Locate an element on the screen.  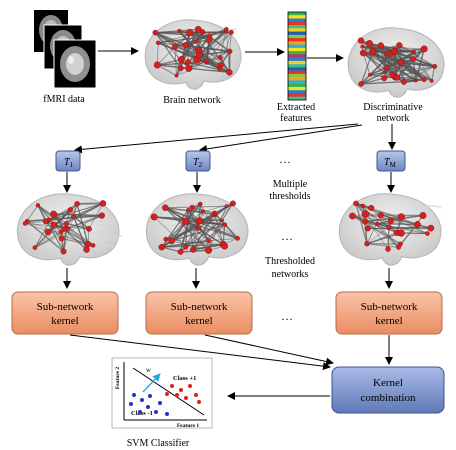
svm-plot-frame is located at coordinates (162, 393).